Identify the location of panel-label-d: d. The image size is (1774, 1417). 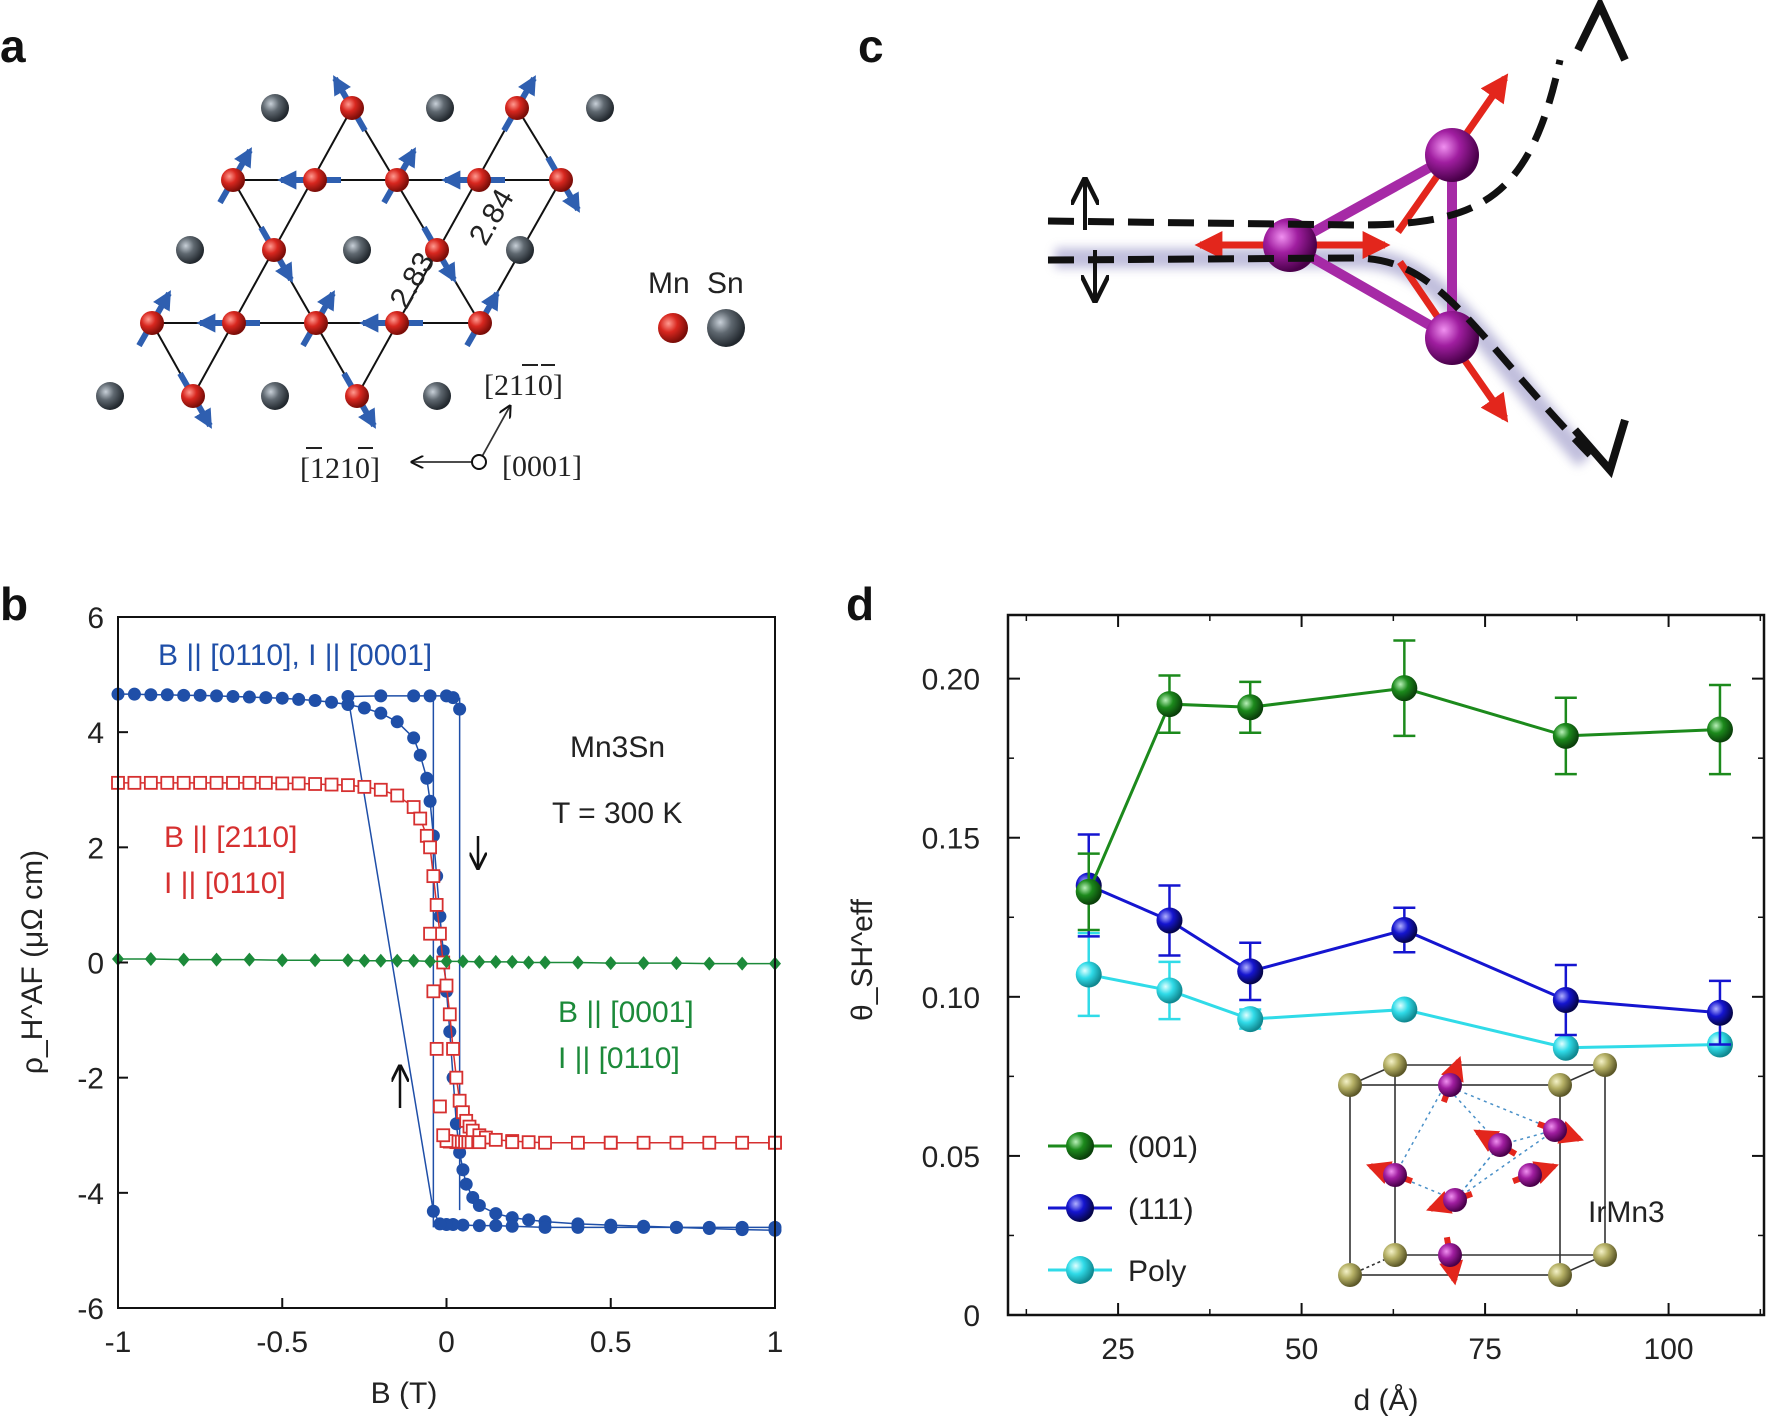
(860, 604).